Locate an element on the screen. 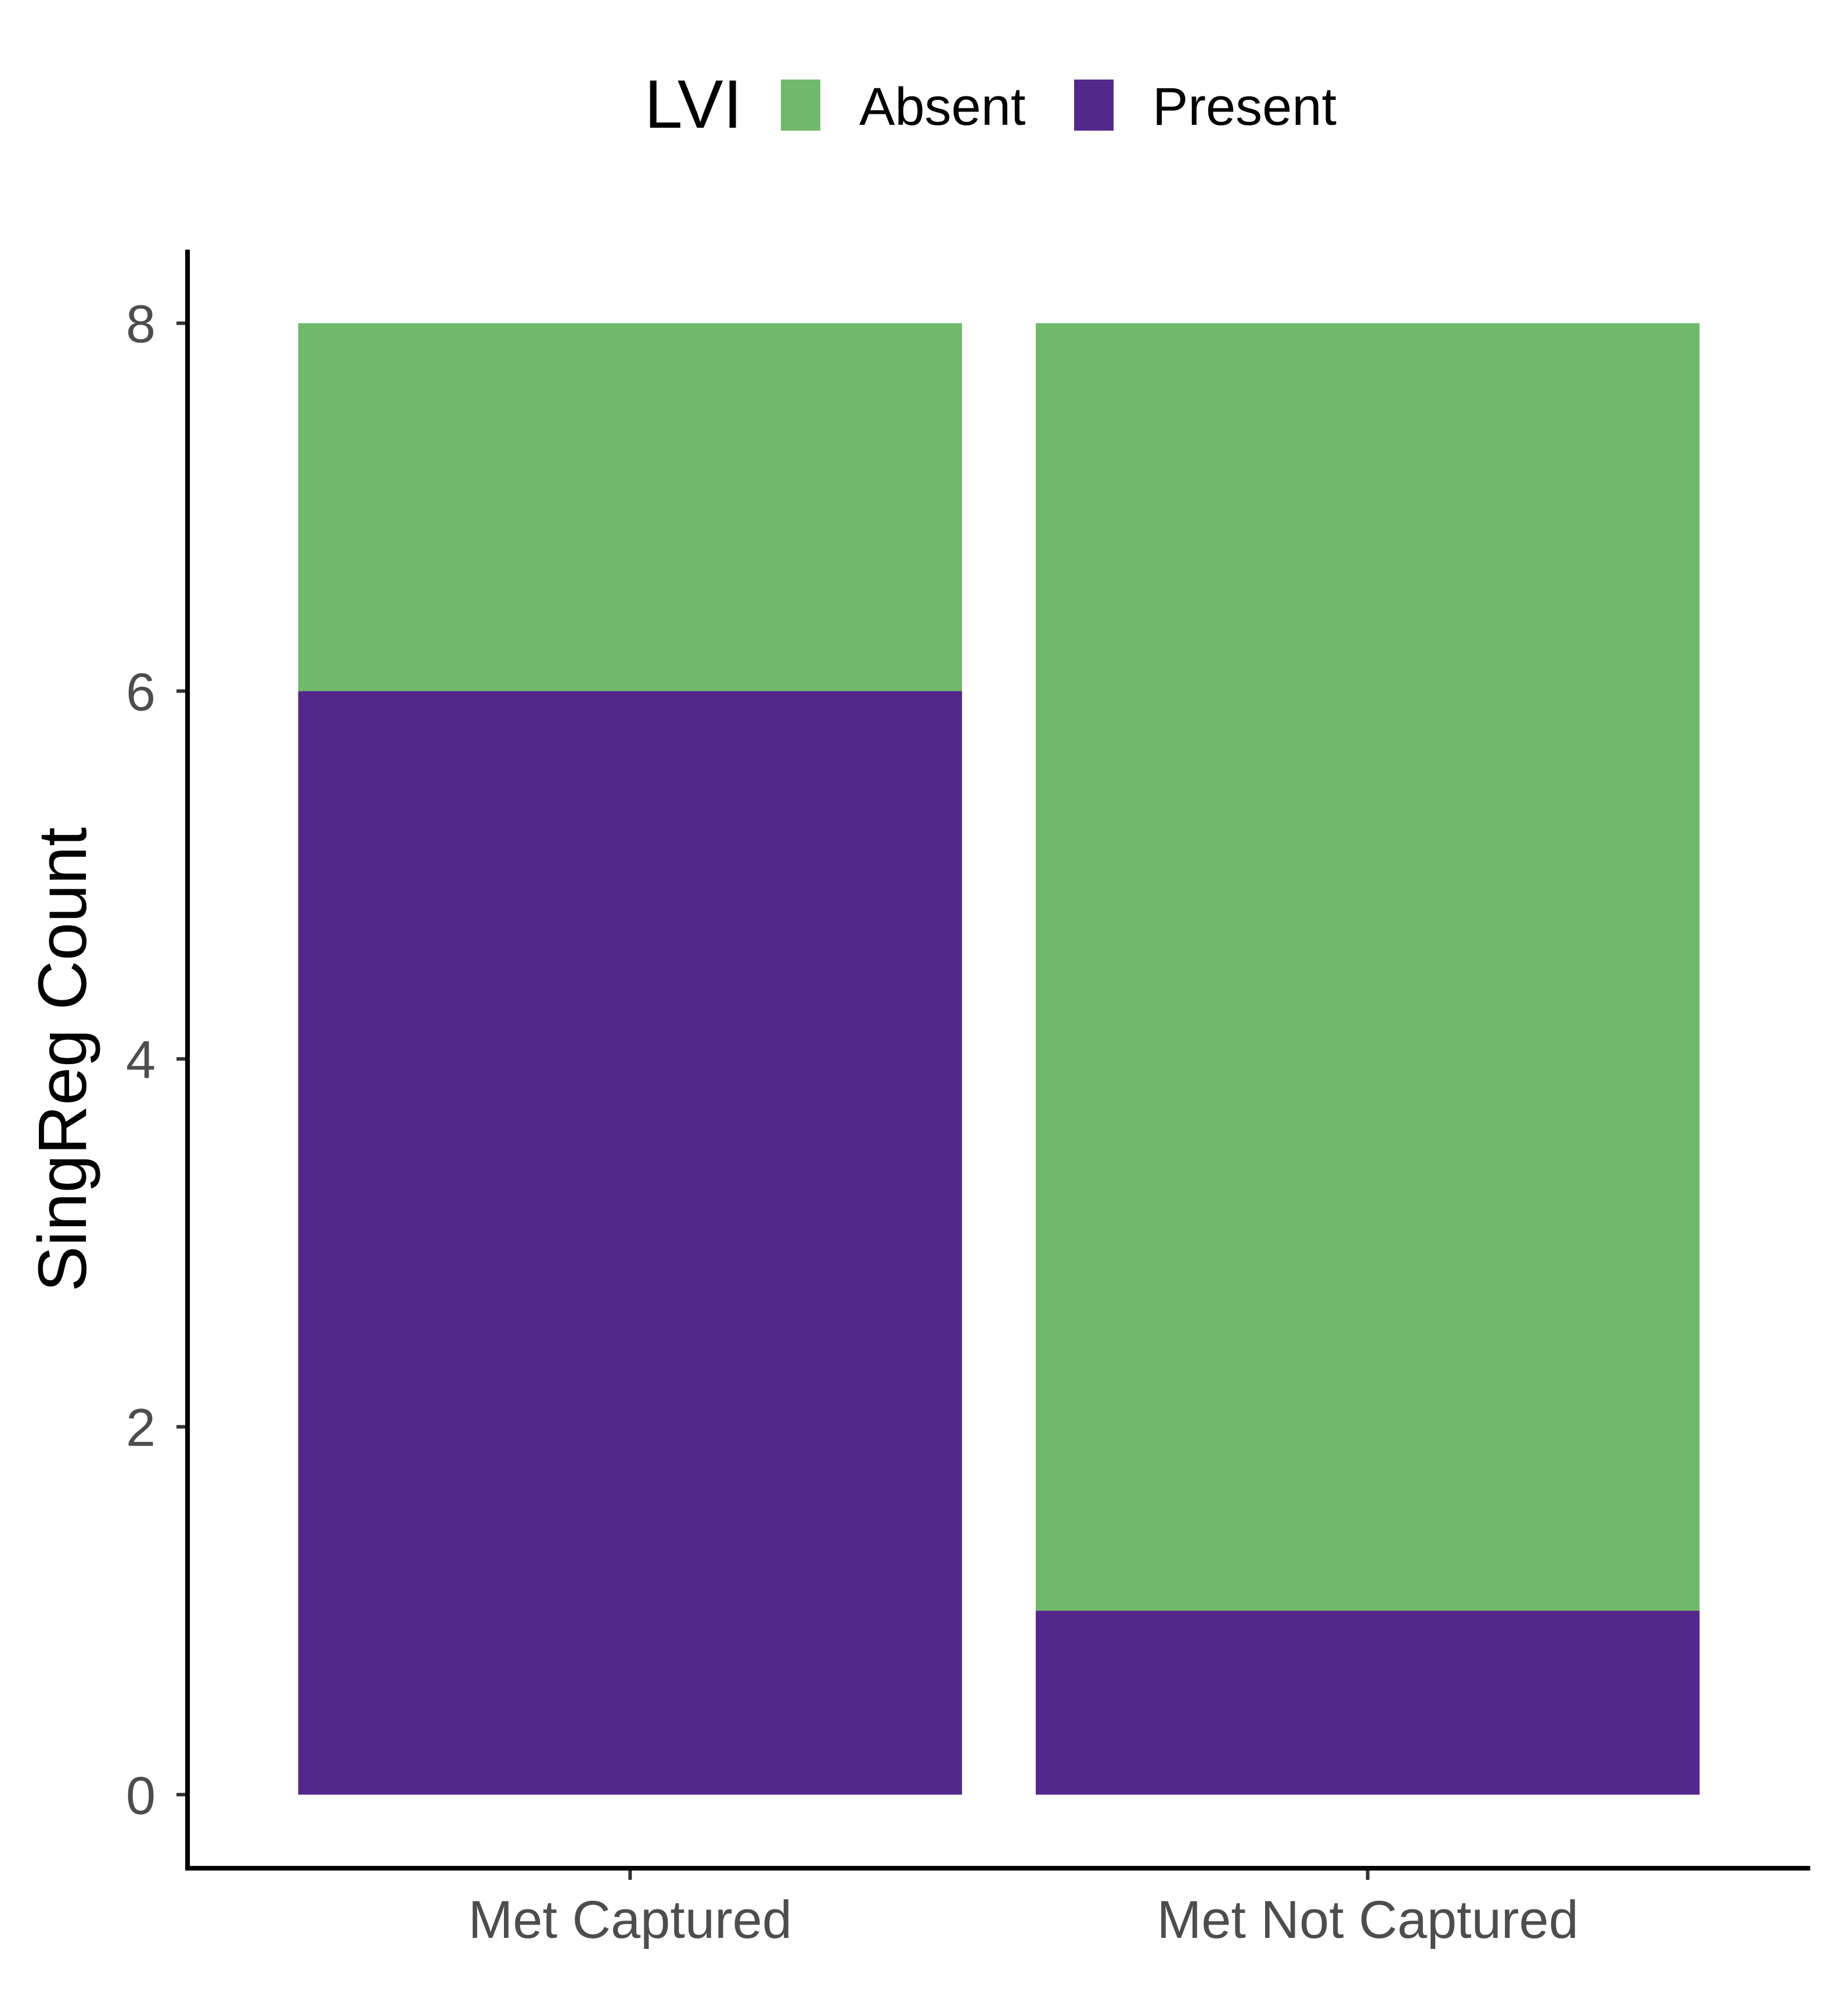 The height and width of the screenshot is (2000, 1848). y-tick-label: 8 is located at coordinates (141, 324).